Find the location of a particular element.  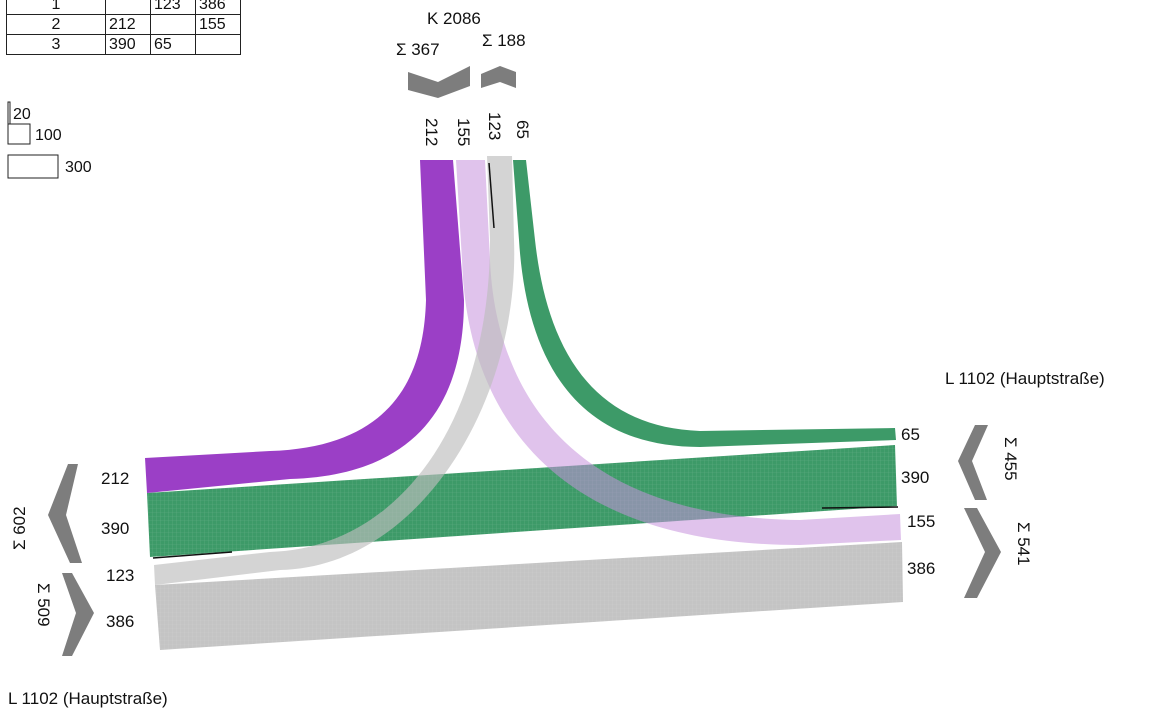

flow-band-west-to-east-texture is located at coordinates (529, 596).